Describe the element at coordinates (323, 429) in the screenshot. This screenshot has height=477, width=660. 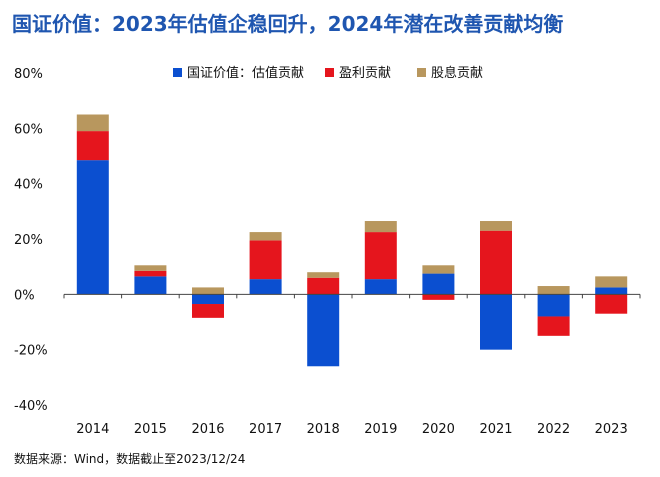
I see `x-tick-label: 2018` at that location.